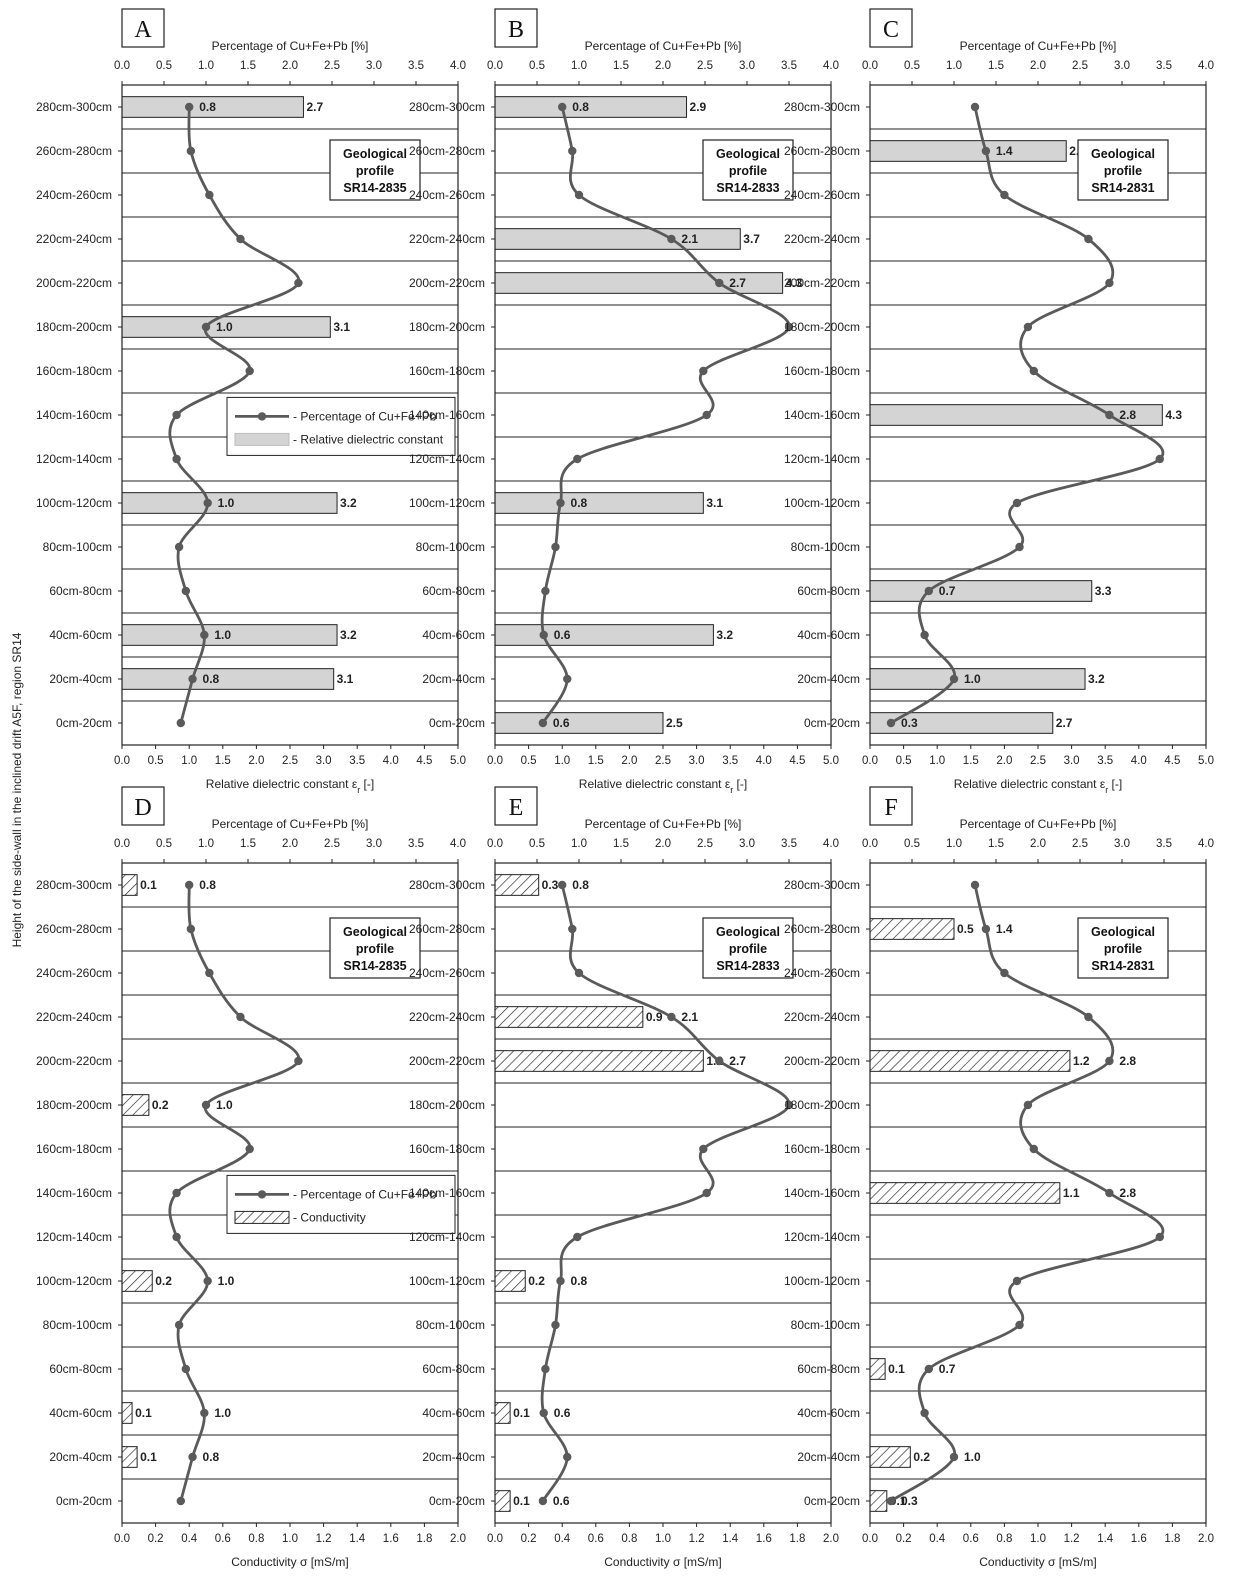 The width and height of the screenshot is (1235, 1577). Describe the element at coordinates (80, 1457) in the screenshot. I see `y-tick-label: 20cm-40cm` at that location.